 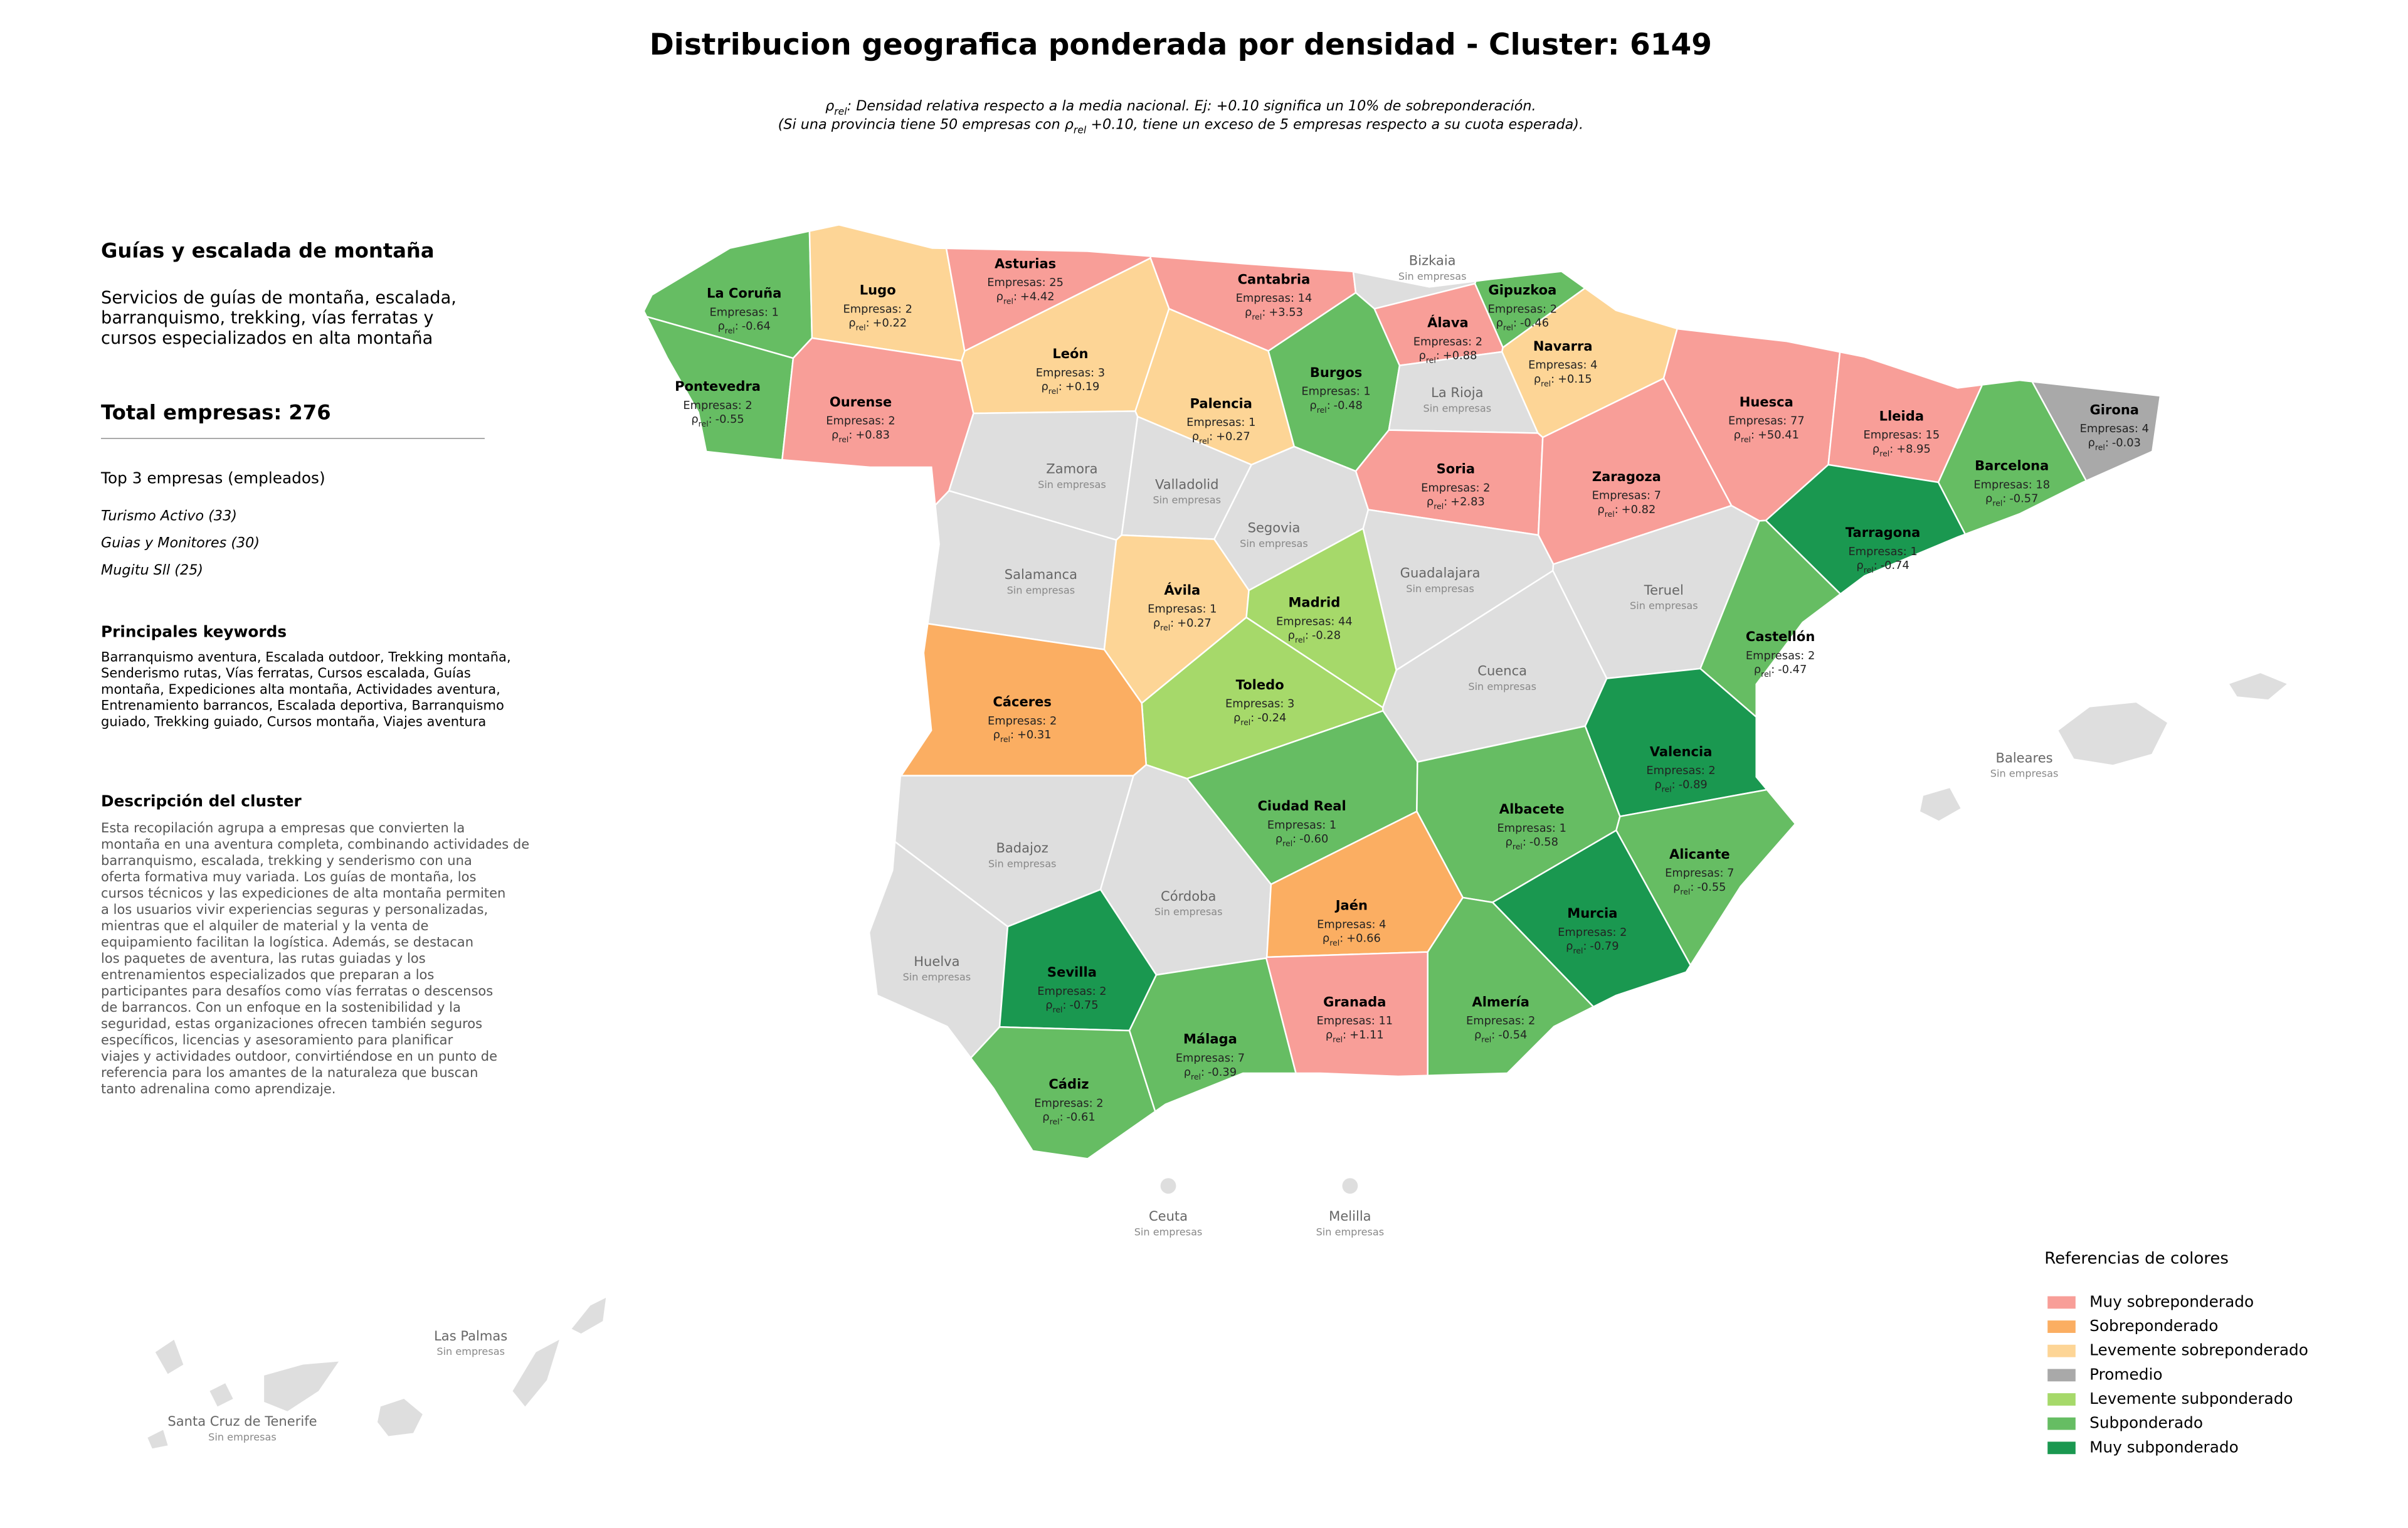 I want to click on province-rho: ρrel: +8.95, so click(x=1901, y=450).